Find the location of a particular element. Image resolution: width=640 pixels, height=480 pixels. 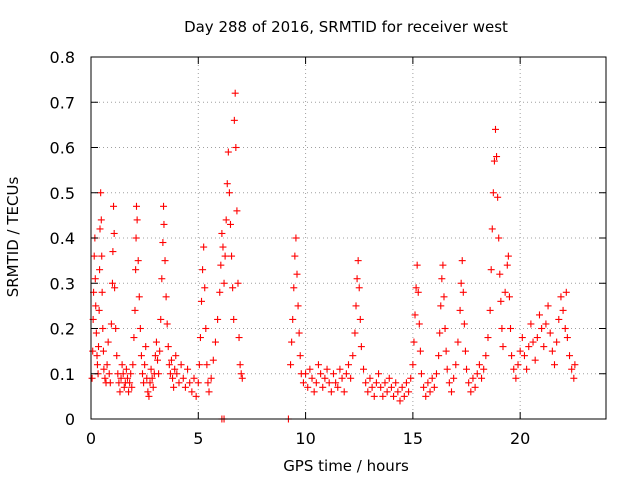

y-tick-label: 0.6 is located at coordinates (62, 148).